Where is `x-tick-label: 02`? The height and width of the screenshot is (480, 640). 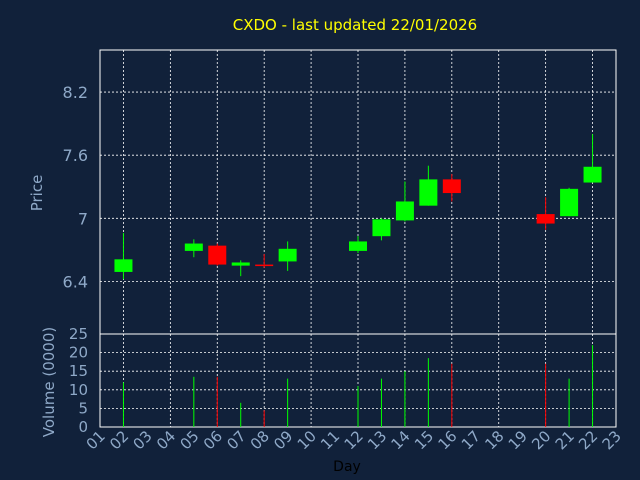 x-tick-label: 02 is located at coordinates (119, 440).